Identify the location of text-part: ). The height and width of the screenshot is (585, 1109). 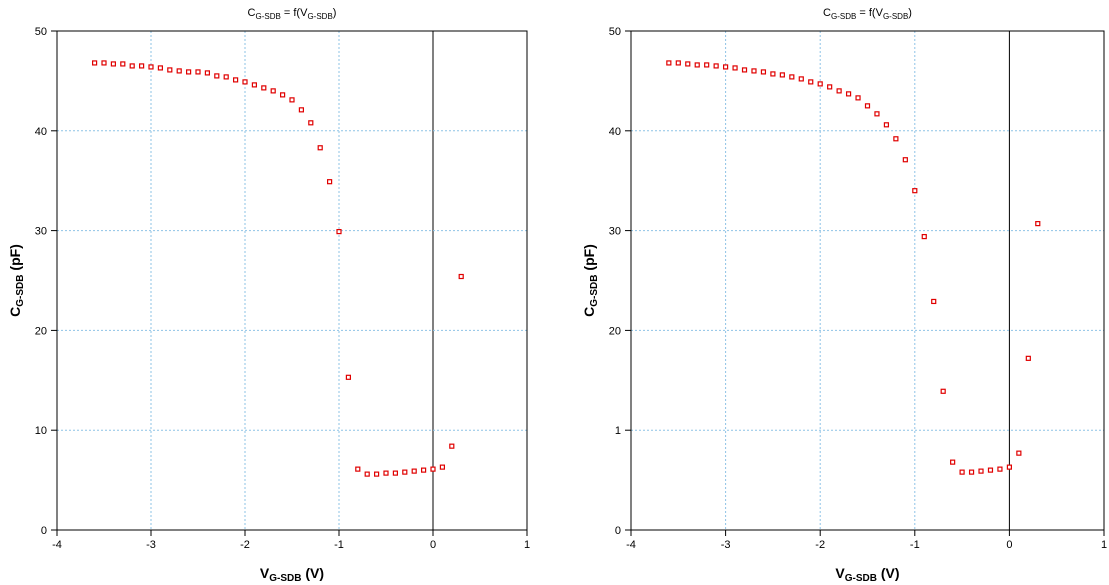
(910, 13).